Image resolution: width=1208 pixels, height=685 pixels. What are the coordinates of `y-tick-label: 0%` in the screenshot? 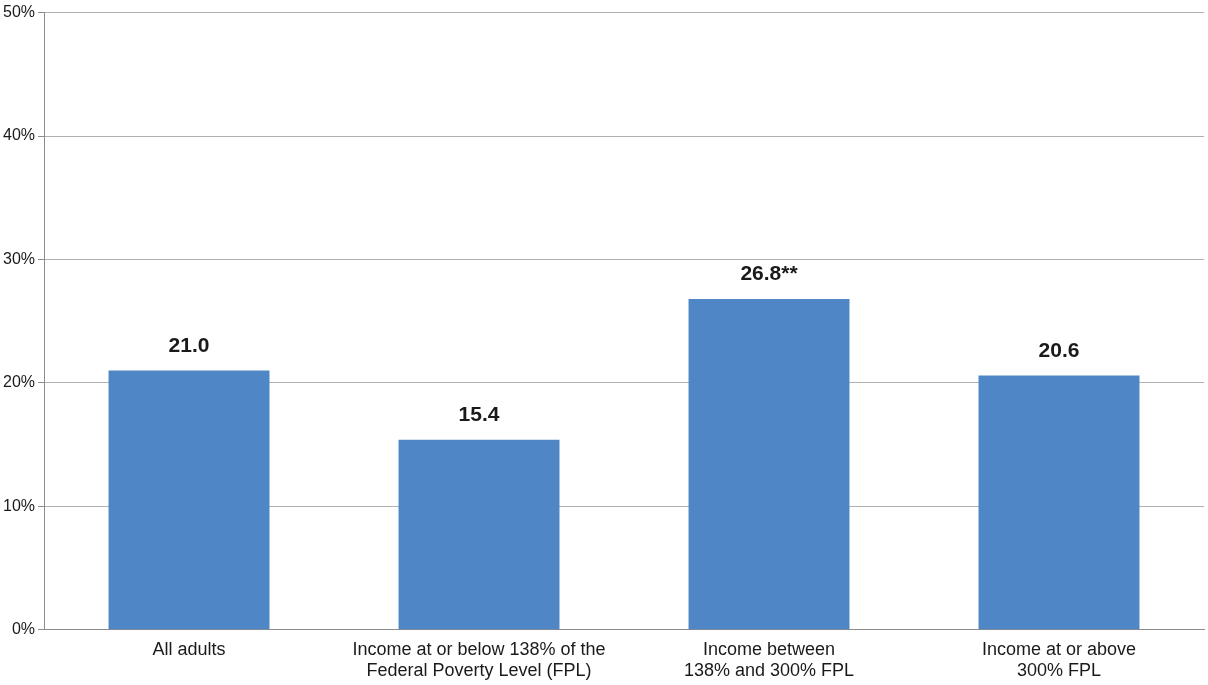 It's located at (23, 629).